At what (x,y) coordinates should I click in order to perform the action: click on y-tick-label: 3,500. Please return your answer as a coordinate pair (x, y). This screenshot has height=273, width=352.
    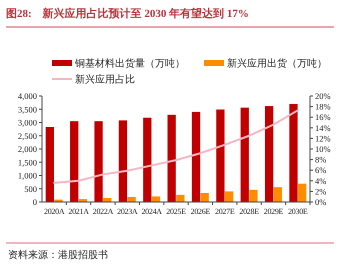
    Looking at the image, I should click on (27, 109).